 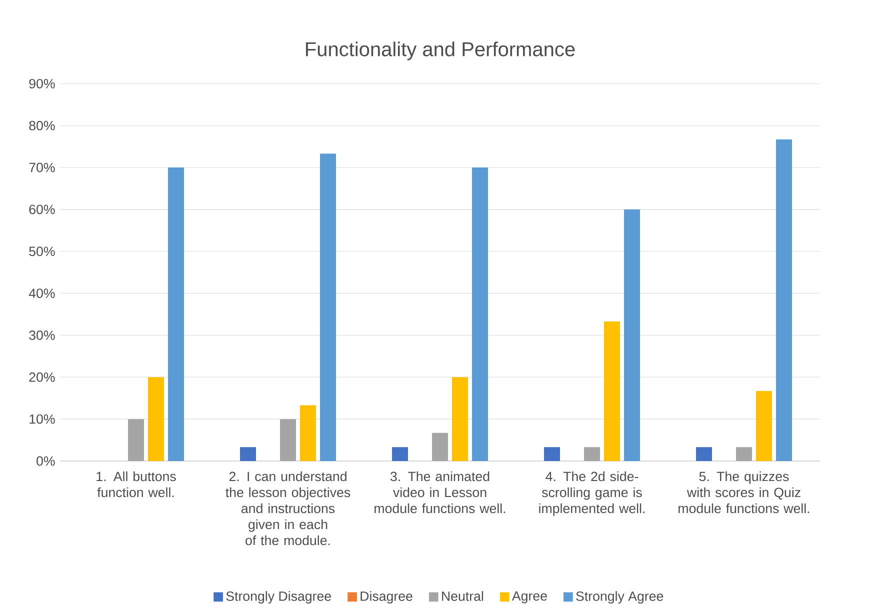 I want to click on y-tick-label: 30%, so click(x=42, y=335).